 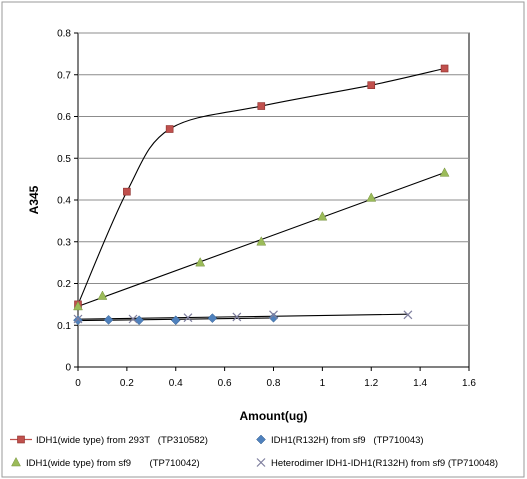 What do you see at coordinates (64, 201) in the screenshot?
I see `y-tick-label: 0.4` at bounding box center [64, 201].